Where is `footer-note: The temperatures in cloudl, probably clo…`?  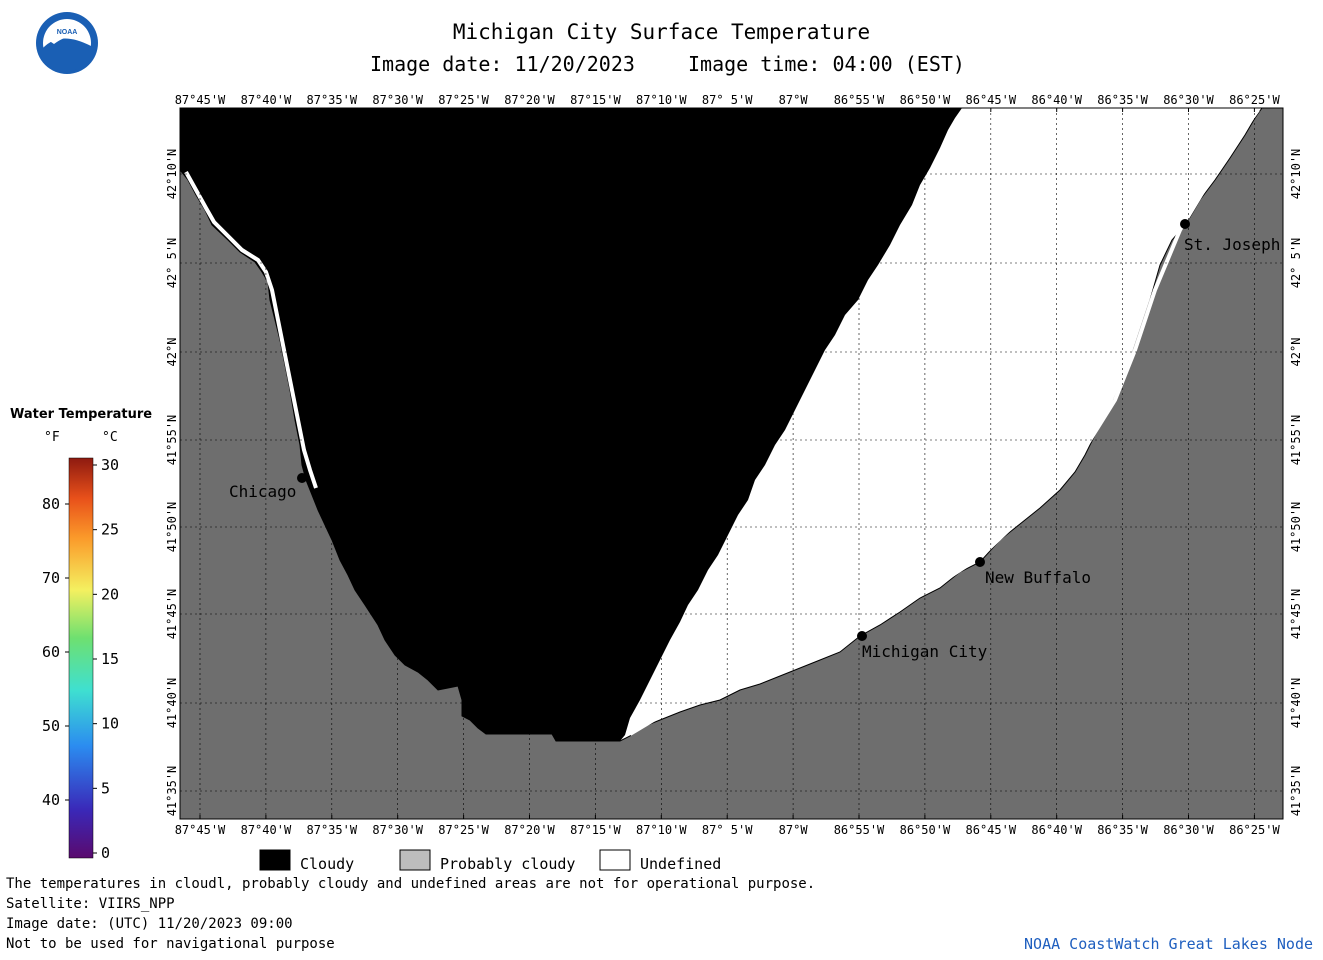 footer-note: The temperatures in cloudl, probably clo… is located at coordinates (411, 884).